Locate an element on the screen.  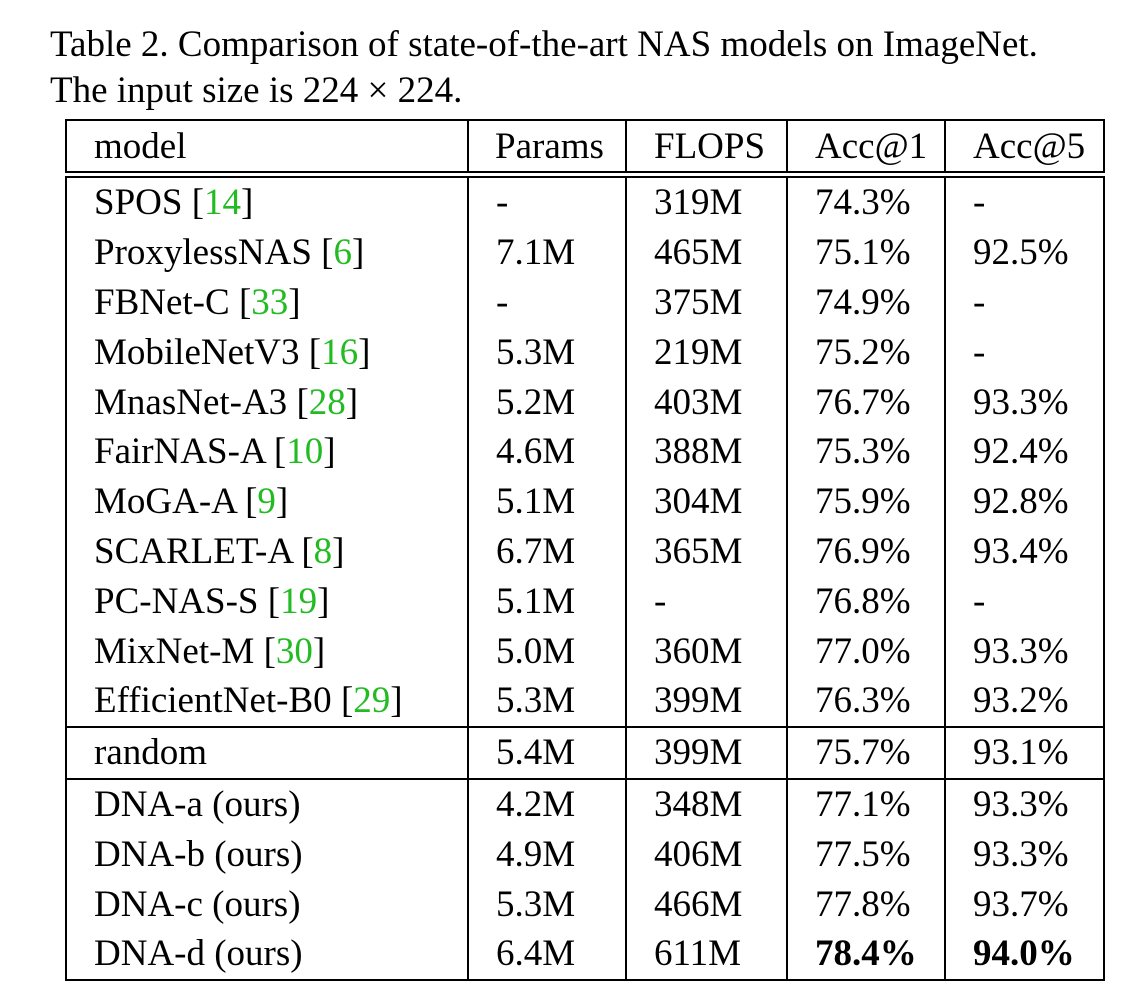
cell-flops: 319M is located at coordinates (706, 202).